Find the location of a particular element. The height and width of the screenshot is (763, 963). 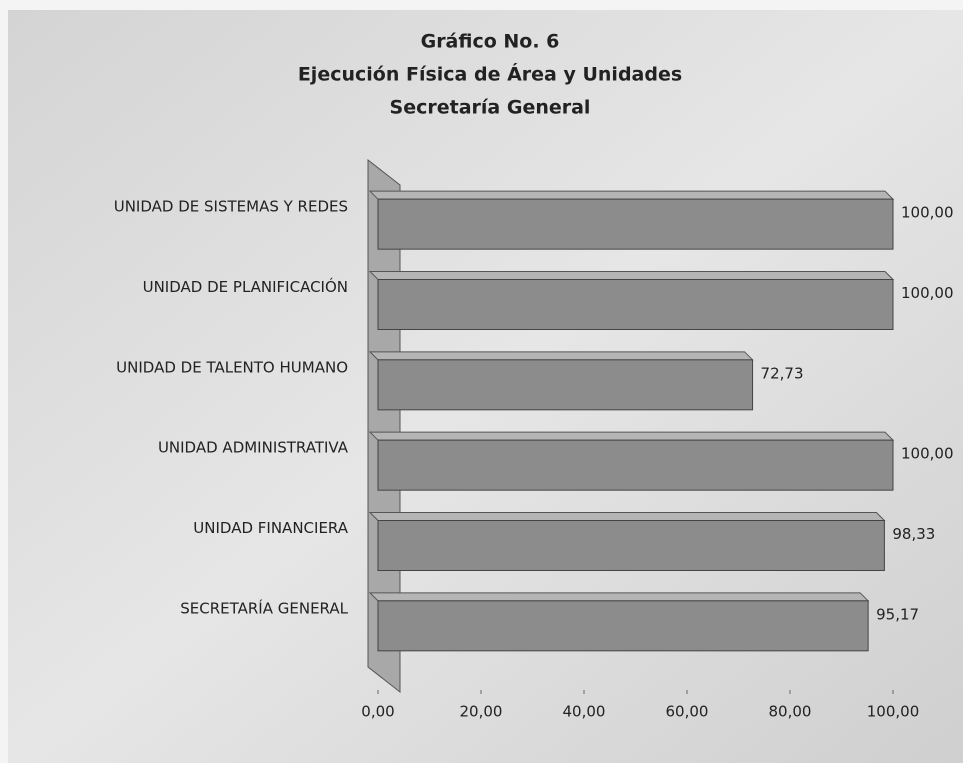

x-tick-label: 20,00 is located at coordinates (481, 712).